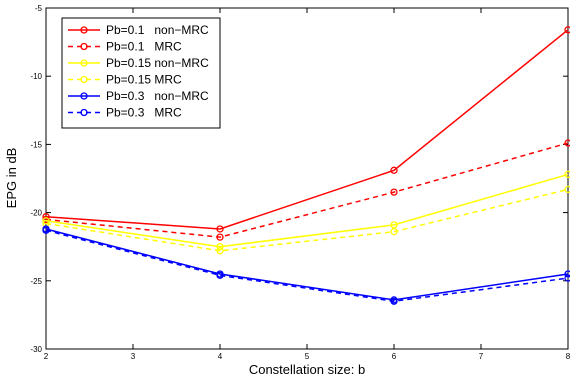 The height and width of the screenshot is (380, 570). I want to click on legend-label: Pb=0.1 non−MRC, so click(157, 30).